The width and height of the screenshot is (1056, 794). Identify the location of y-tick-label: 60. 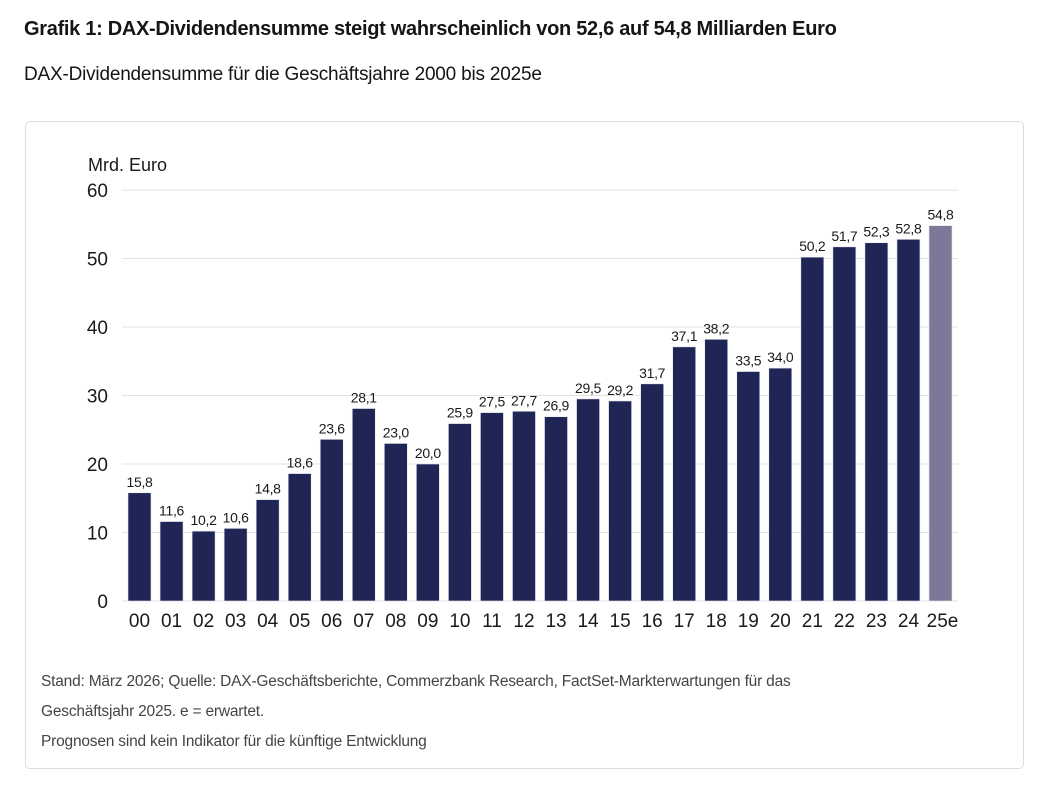
(97, 191).